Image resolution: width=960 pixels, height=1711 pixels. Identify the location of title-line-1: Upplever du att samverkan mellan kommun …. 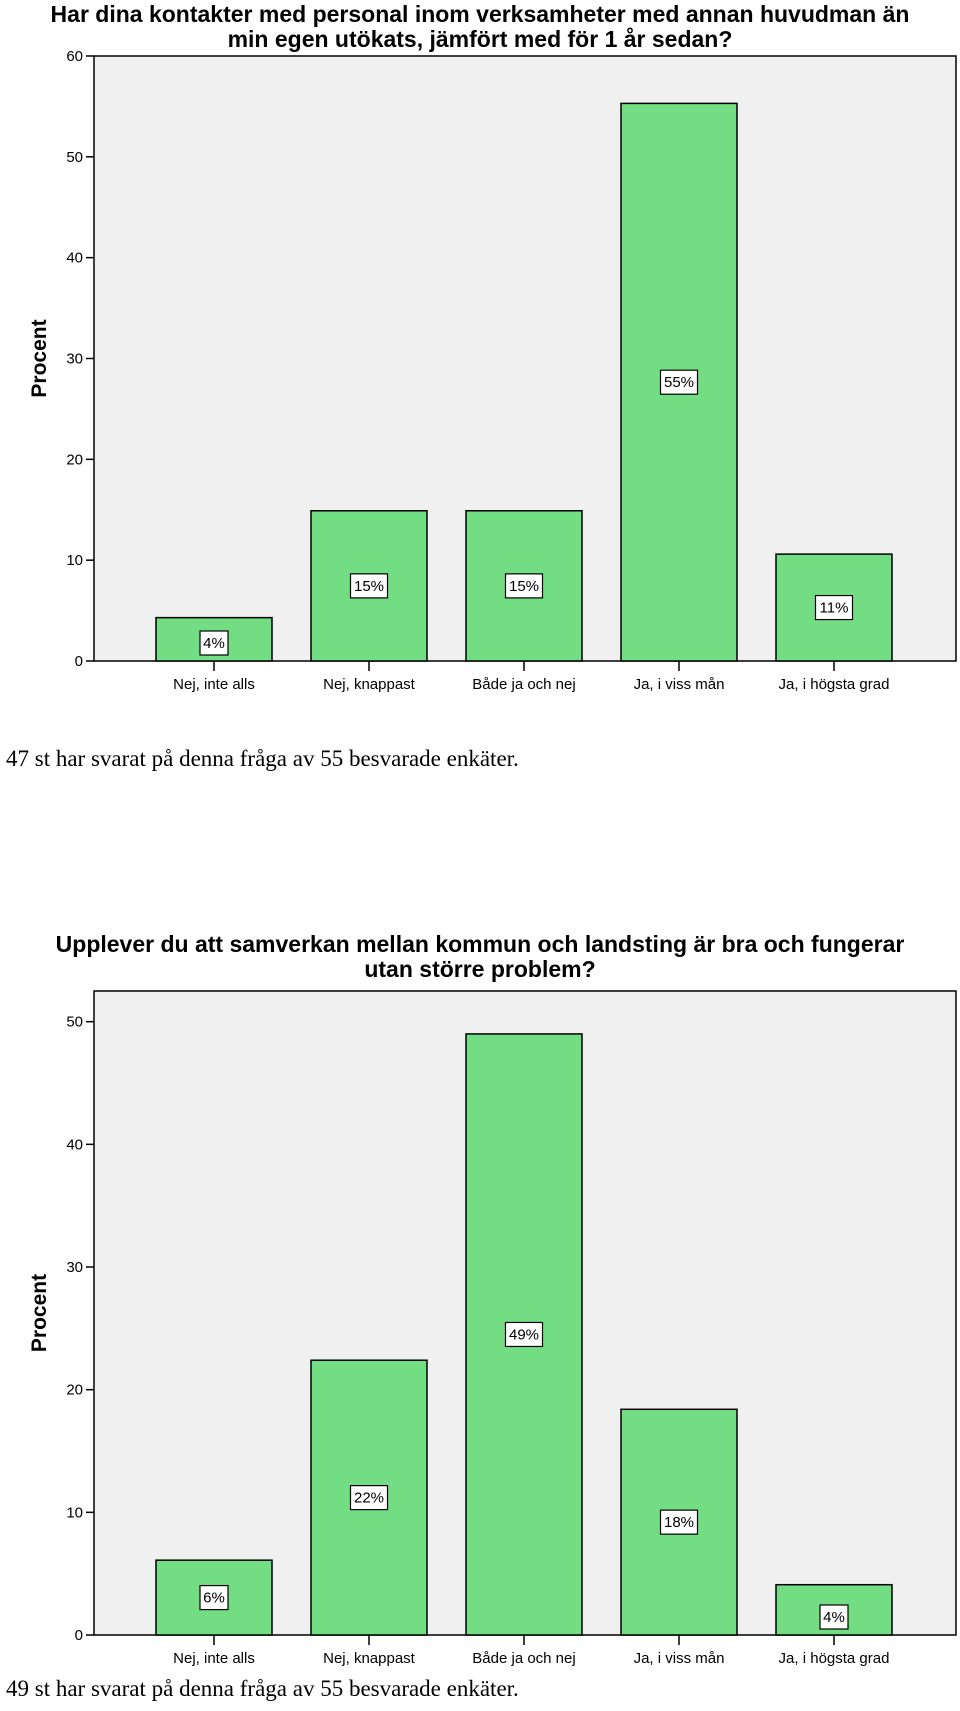
(480, 944).